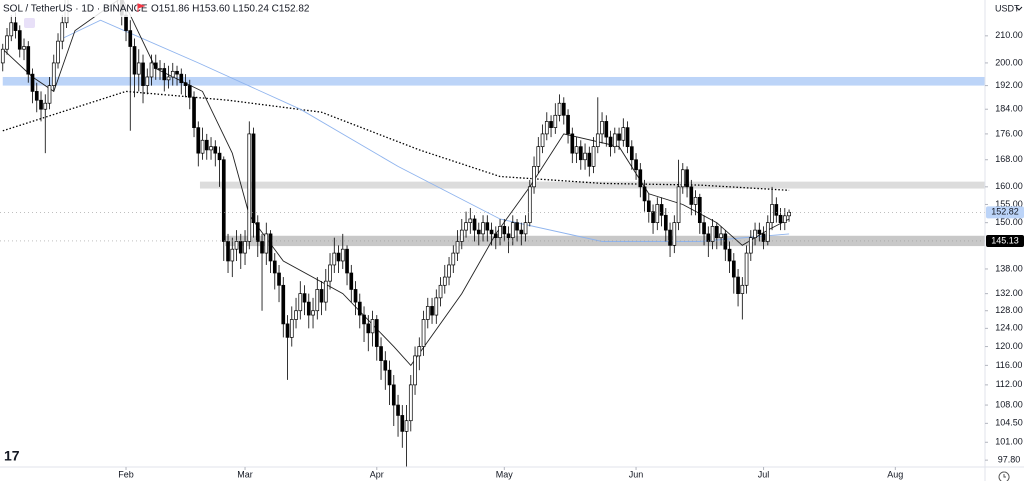 The image size is (1024, 481). Describe the element at coordinates (75, 9) in the screenshot. I see `symbol-title: SOL / TetherUS · 1D · BINANCE` at that location.